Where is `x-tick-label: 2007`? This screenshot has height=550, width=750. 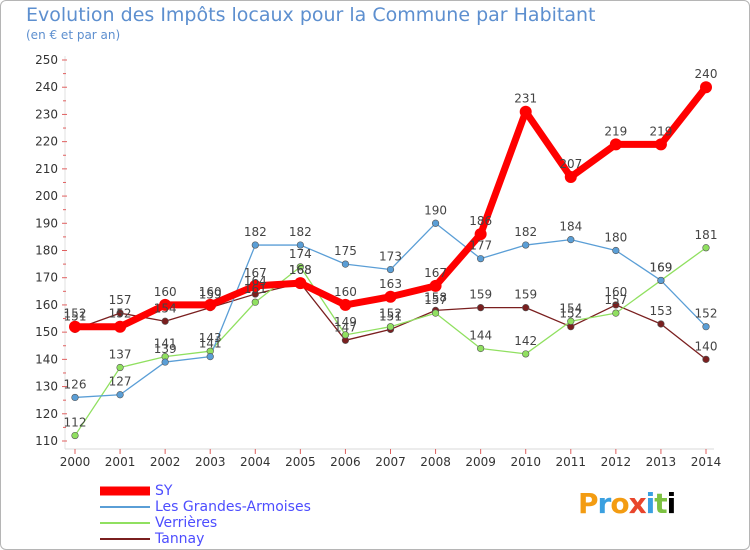 x-tick-label: 2007 is located at coordinates (390, 462).